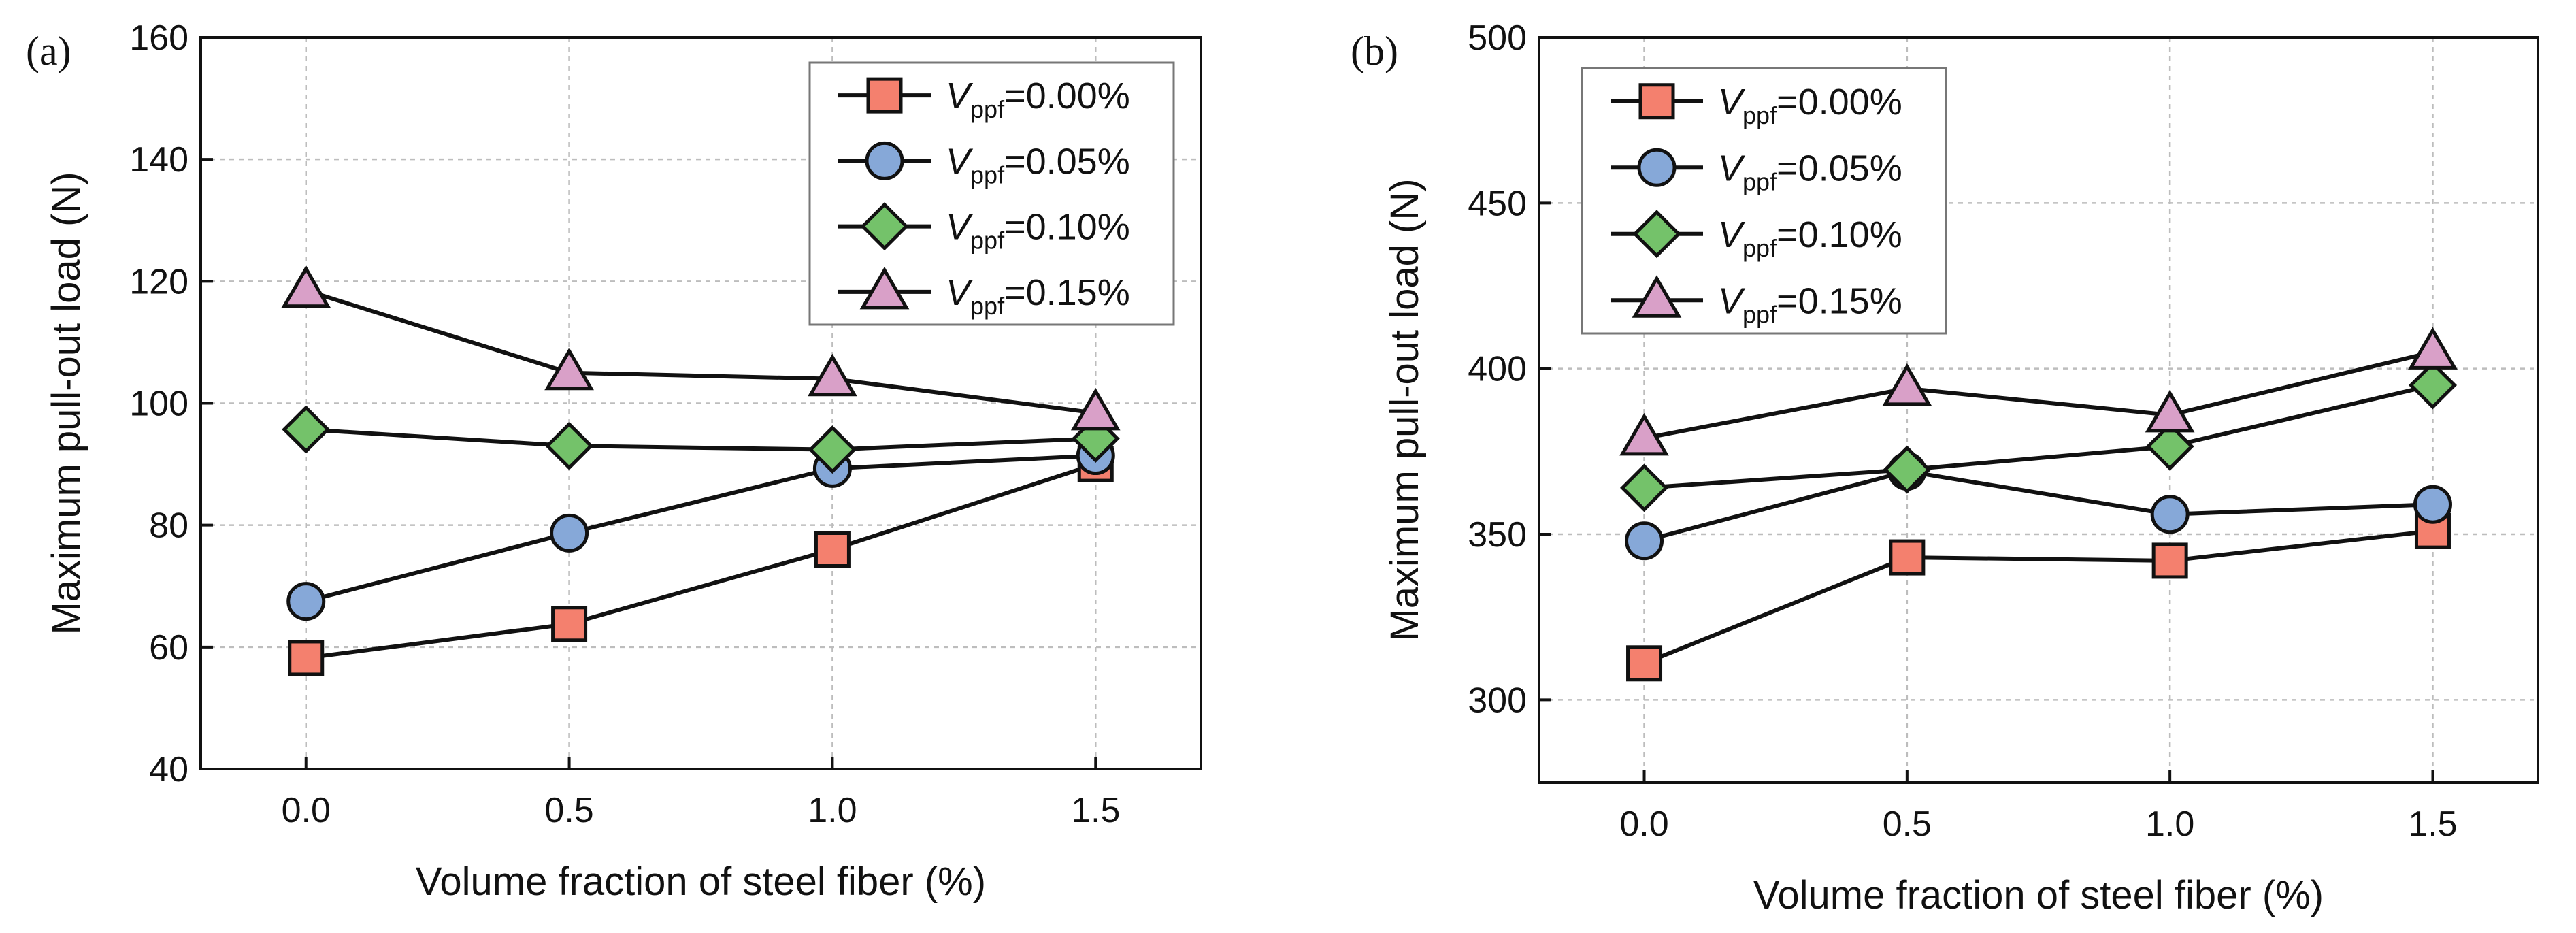  What do you see at coordinates (1497, 535) in the screenshot?
I see `y-tick-label: 350` at bounding box center [1497, 535].